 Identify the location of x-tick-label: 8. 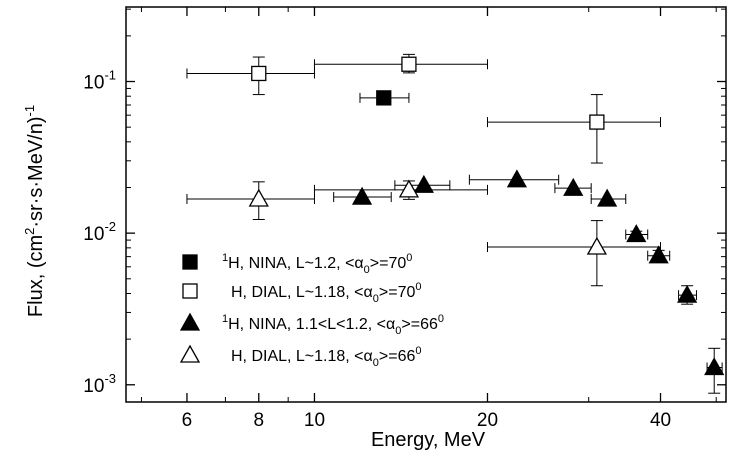
(258, 420).